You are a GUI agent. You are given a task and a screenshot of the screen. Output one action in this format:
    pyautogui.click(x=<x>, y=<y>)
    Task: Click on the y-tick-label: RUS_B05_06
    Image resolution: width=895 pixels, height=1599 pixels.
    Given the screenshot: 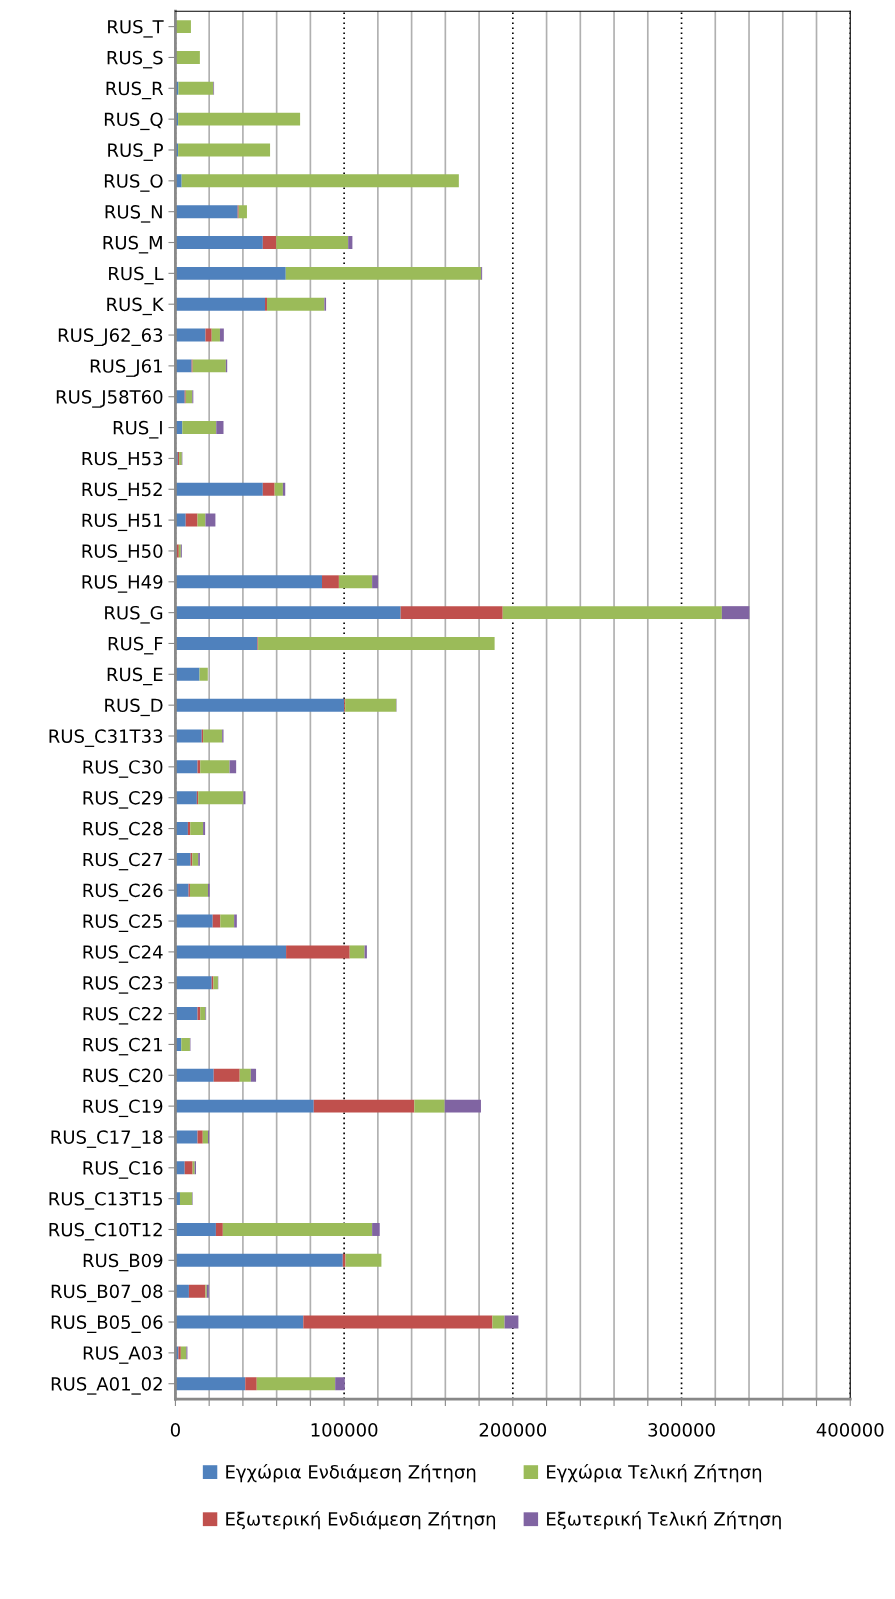 What is the action you would take?
    pyautogui.click(x=107, y=1324)
    